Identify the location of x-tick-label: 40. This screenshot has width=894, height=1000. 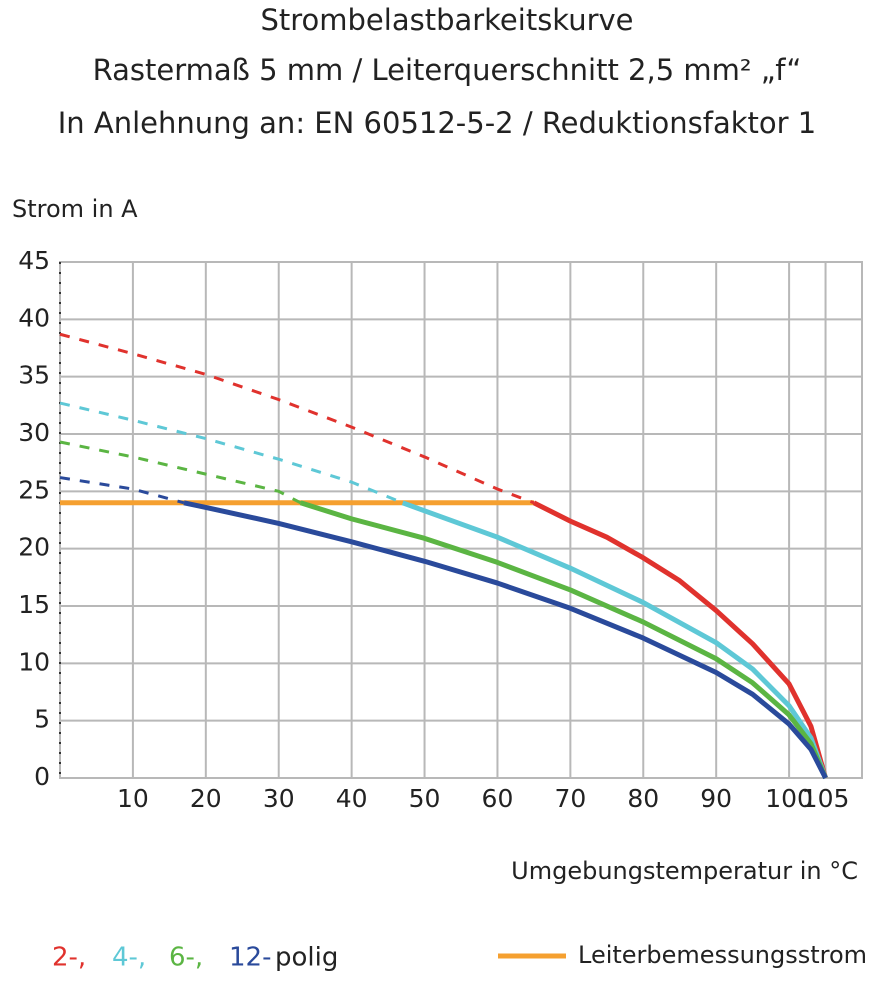
(352, 798).